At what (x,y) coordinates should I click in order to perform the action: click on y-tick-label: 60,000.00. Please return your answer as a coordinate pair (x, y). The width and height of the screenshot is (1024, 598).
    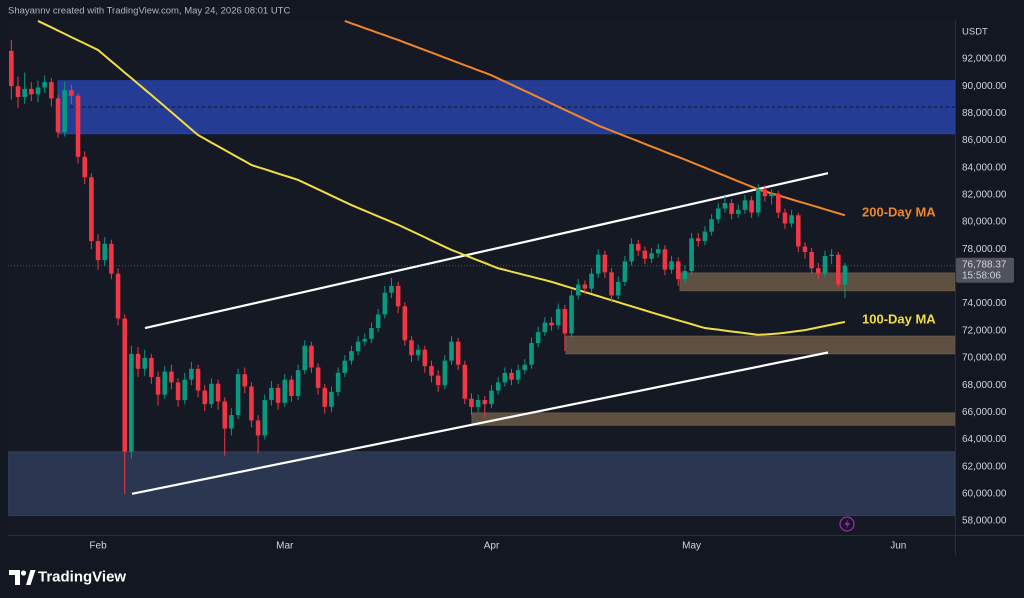
    Looking at the image, I should click on (984, 493).